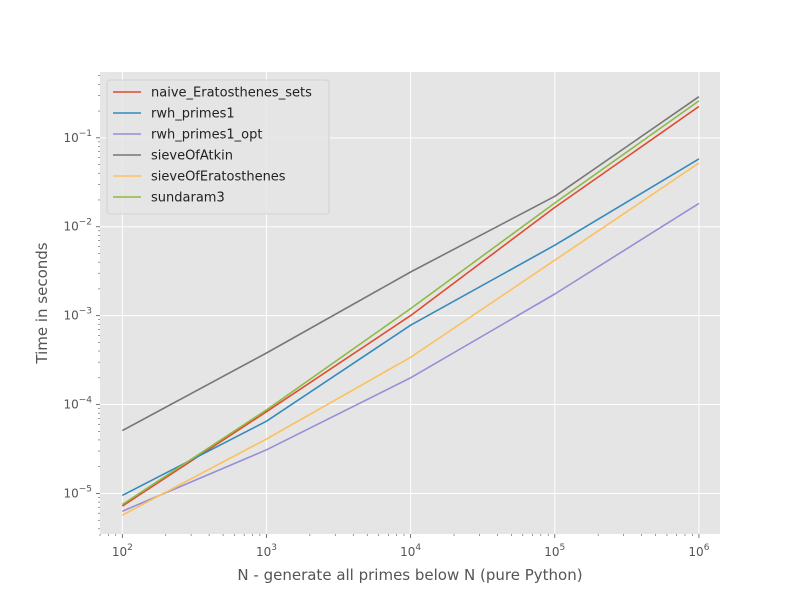  Describe the element at coordinates (77, 404) in the screenshot. I see `y-tick-label: 10⁻⁴` at that location.